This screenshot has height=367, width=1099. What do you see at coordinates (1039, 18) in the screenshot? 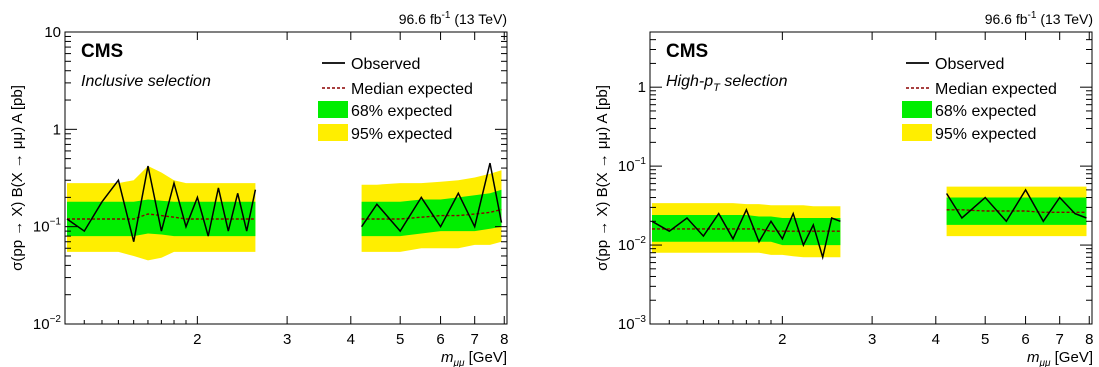
I see `lumi-label-right: 96.6 fb-1 (13 TeV)` at bounding box center [1039, 18].